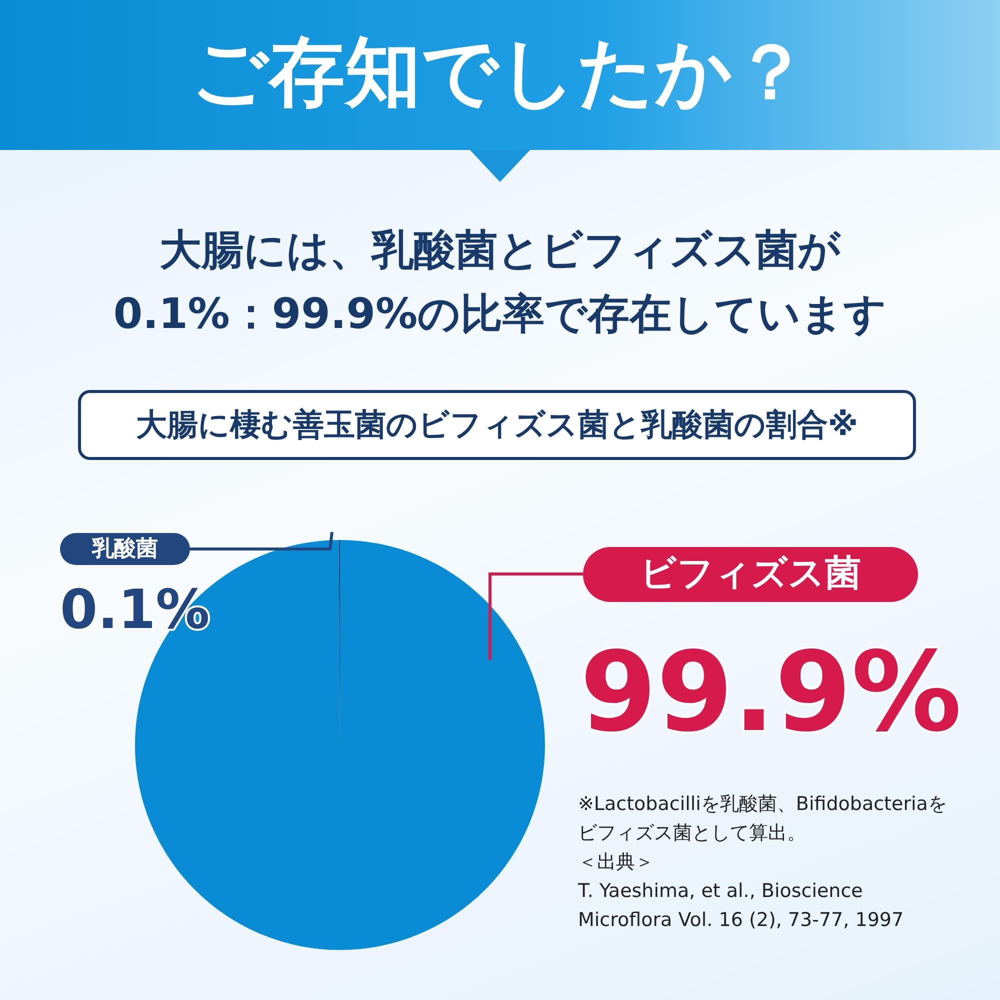  Describe the element at coordinates (616, 862) in the screenshot. I see `text: ＜出典＞` at that location.